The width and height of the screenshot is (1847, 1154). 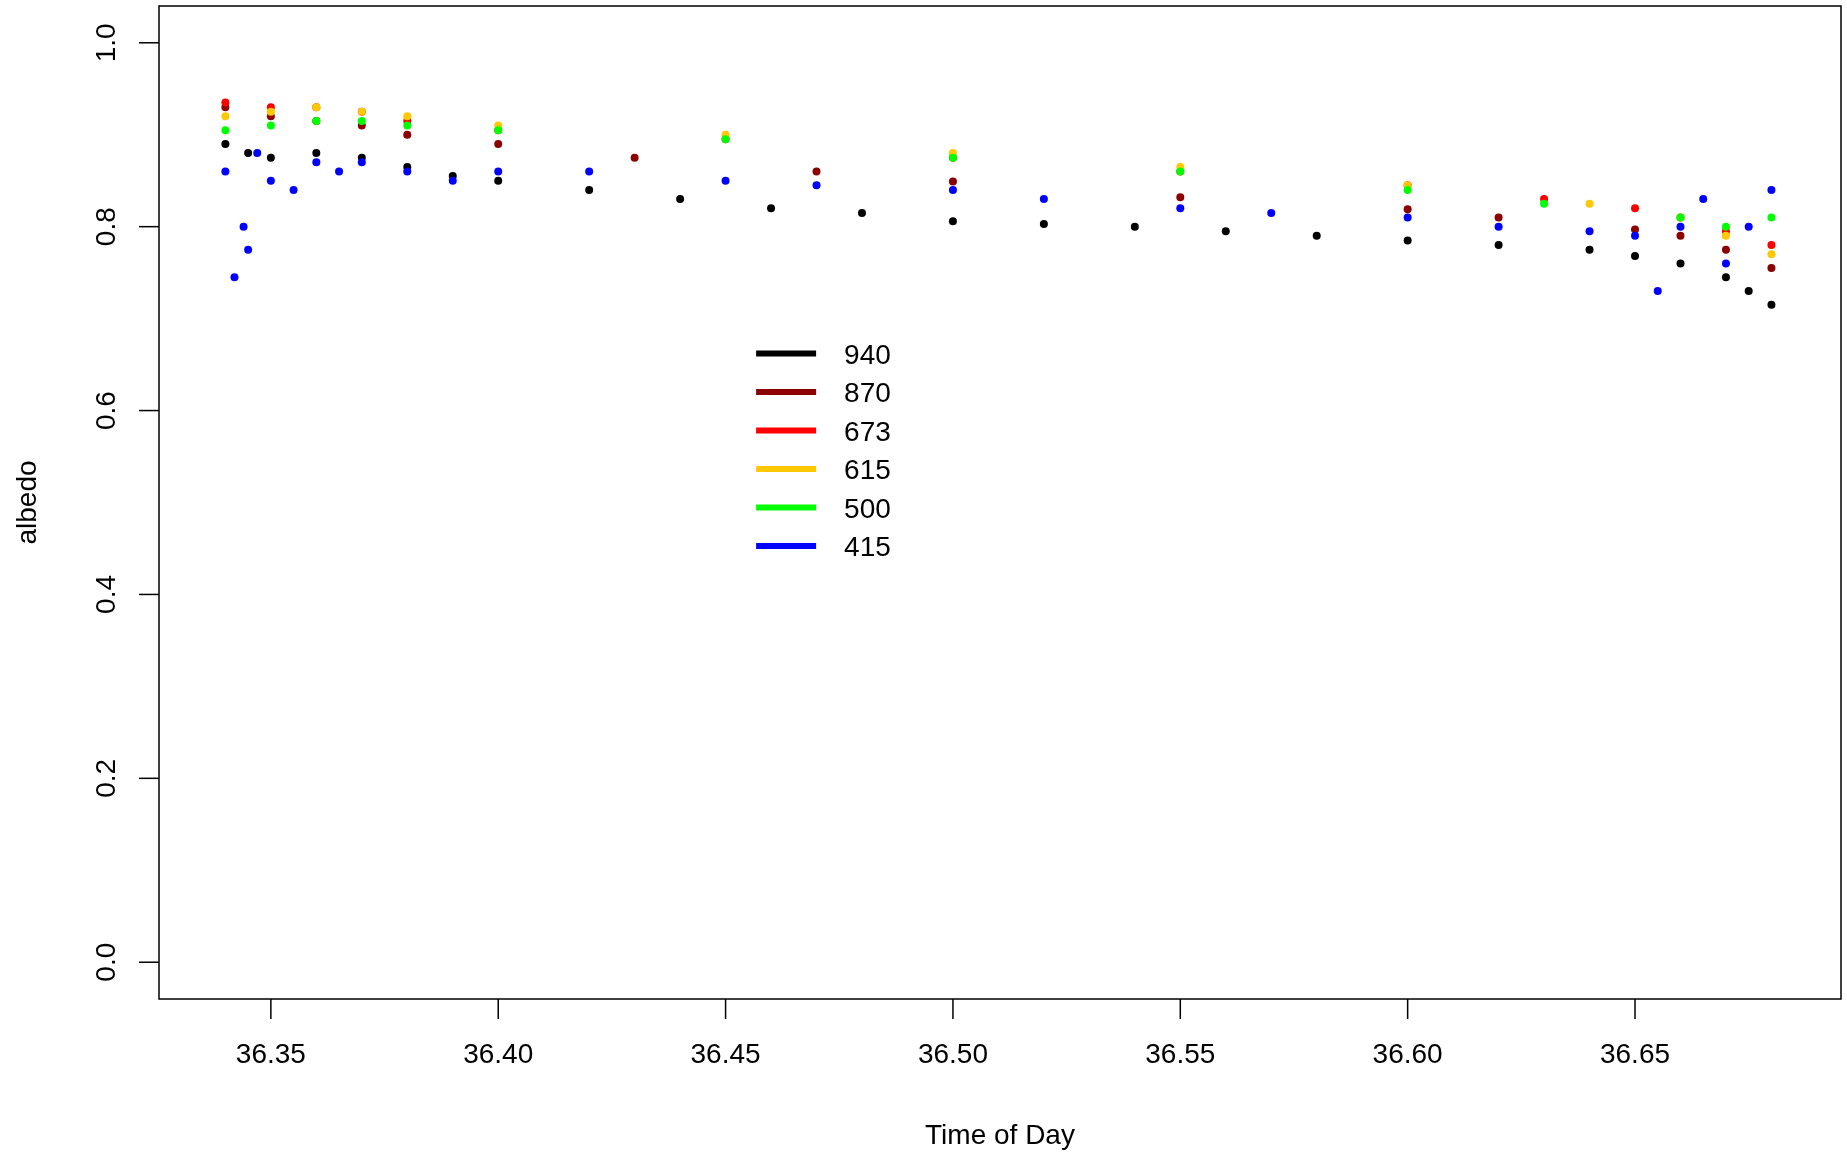 What do you see at coordinates (867, 508) in the screenshot?
I see `legend-label: 500` at bounding box center [867, 508].